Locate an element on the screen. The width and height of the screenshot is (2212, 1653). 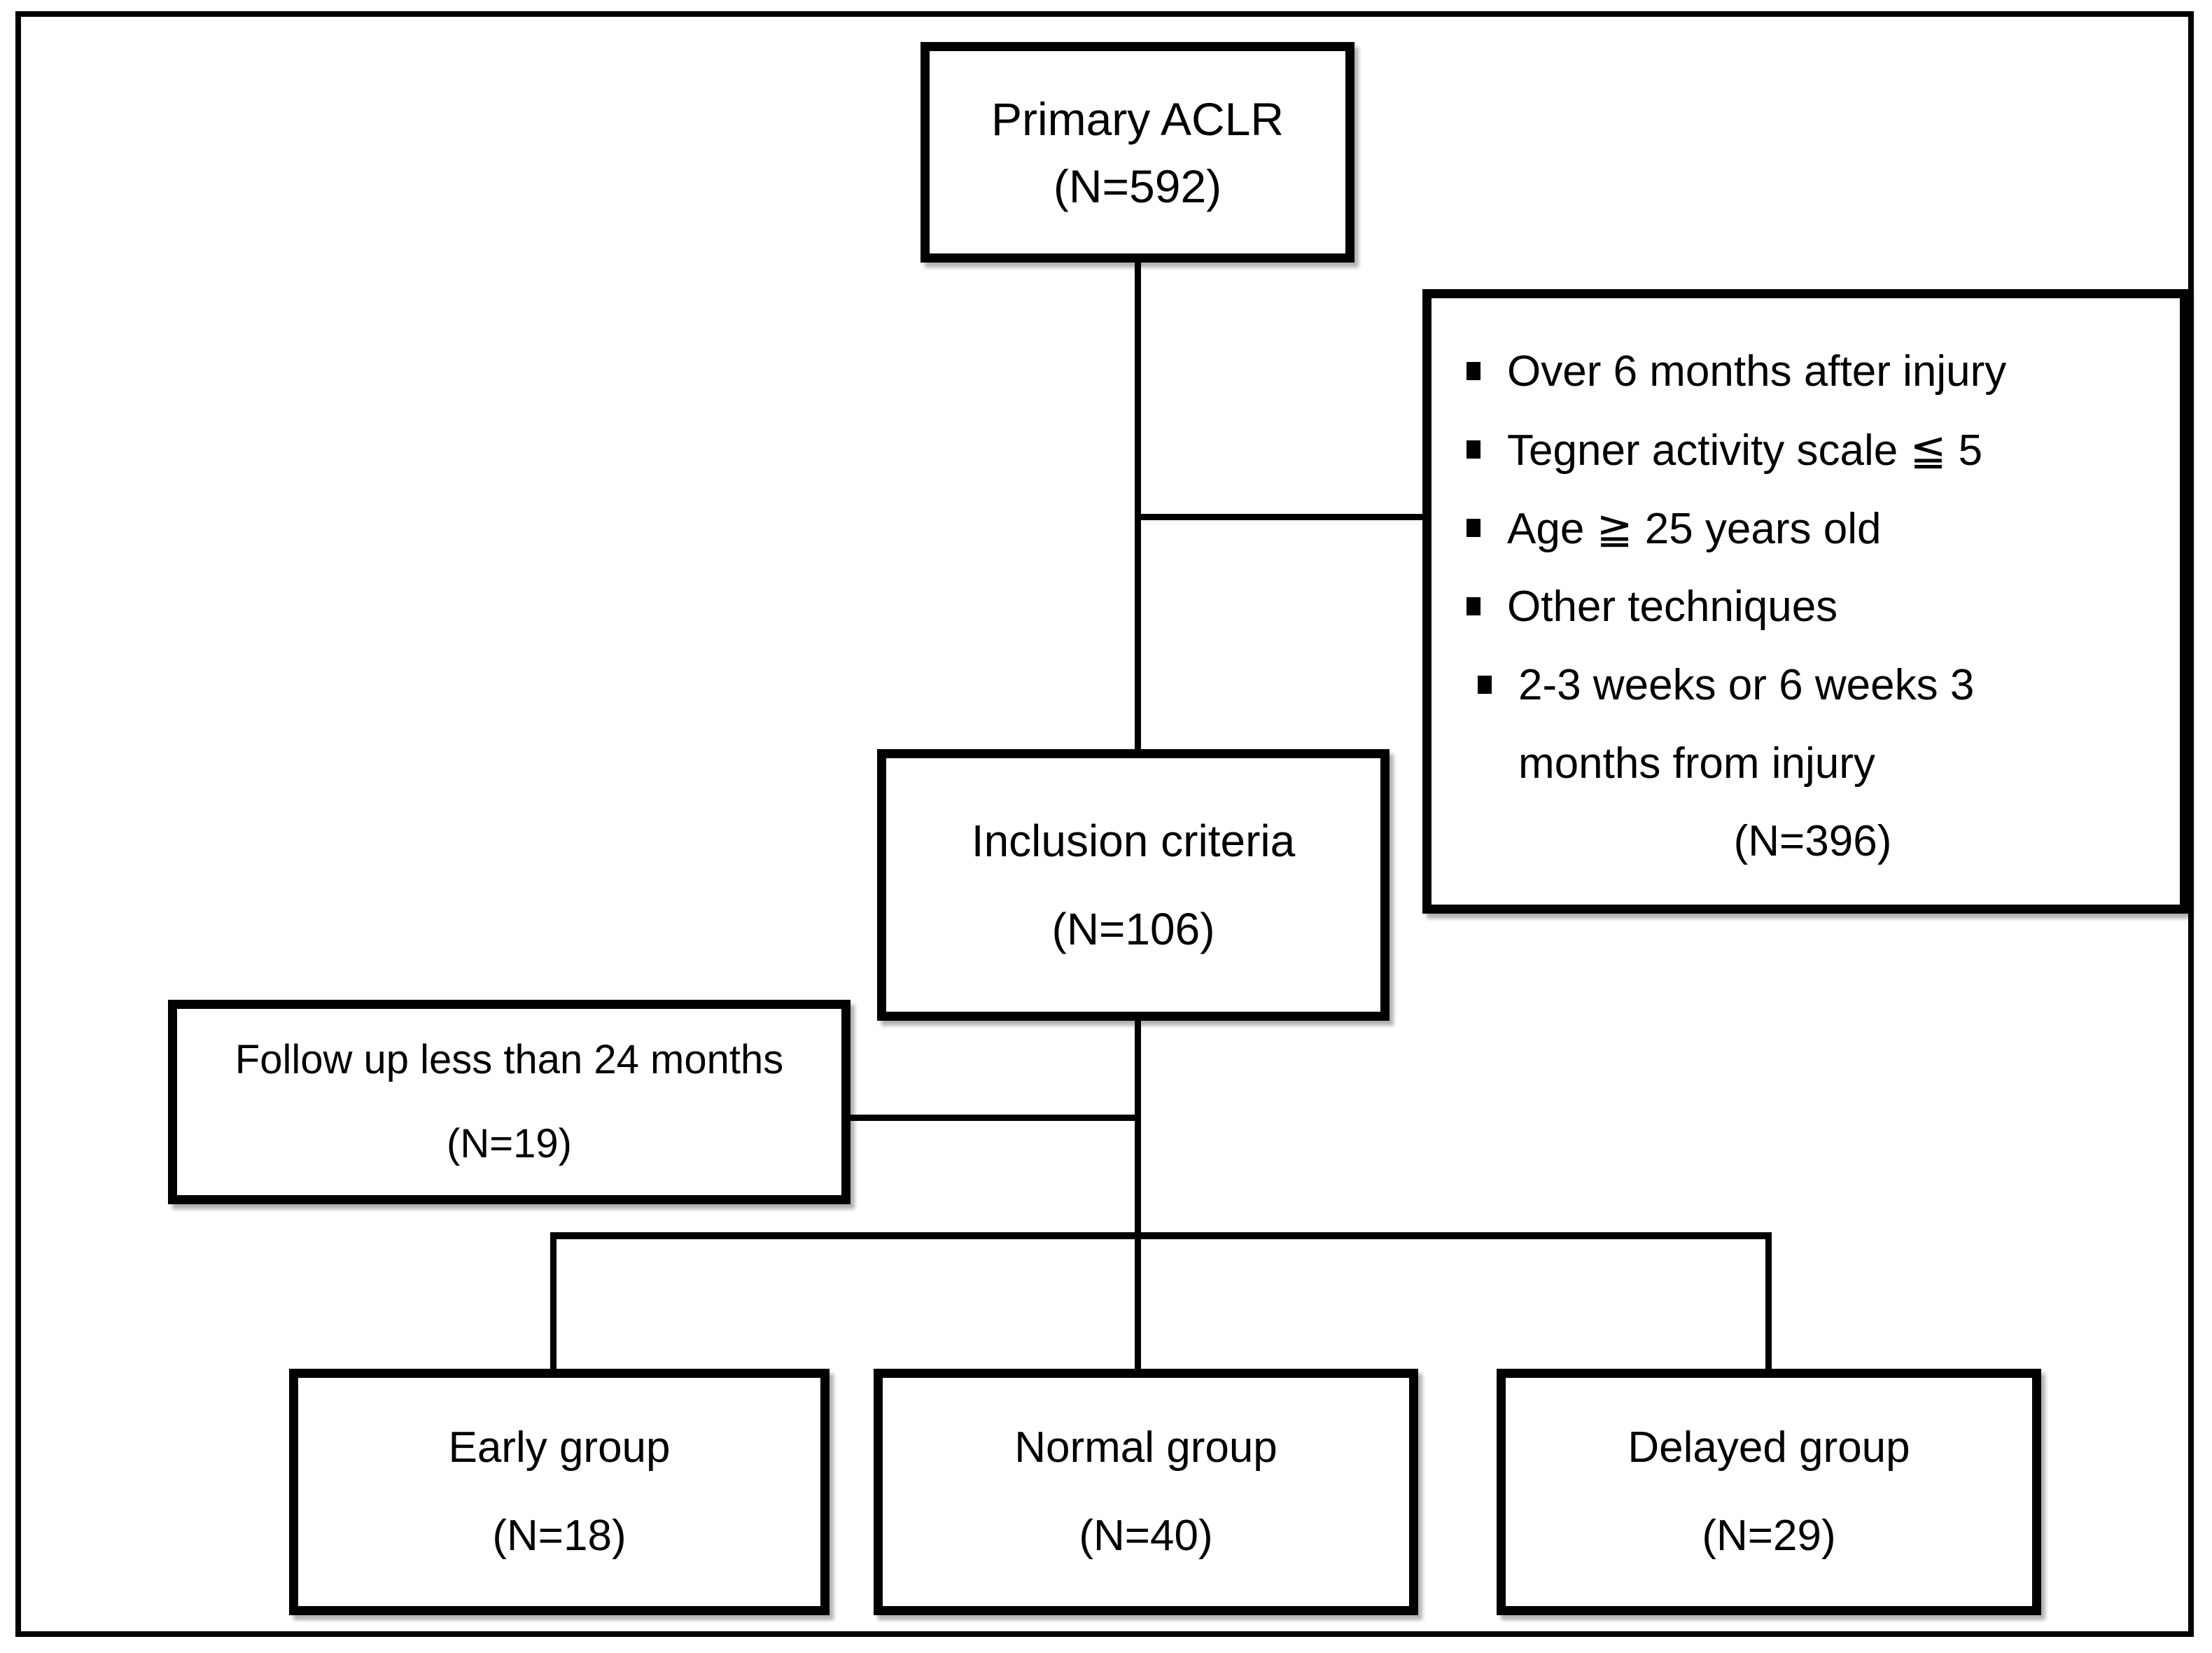
exclusion-item: Age ≧ 25 years old is located at coordinates (1812, 528).